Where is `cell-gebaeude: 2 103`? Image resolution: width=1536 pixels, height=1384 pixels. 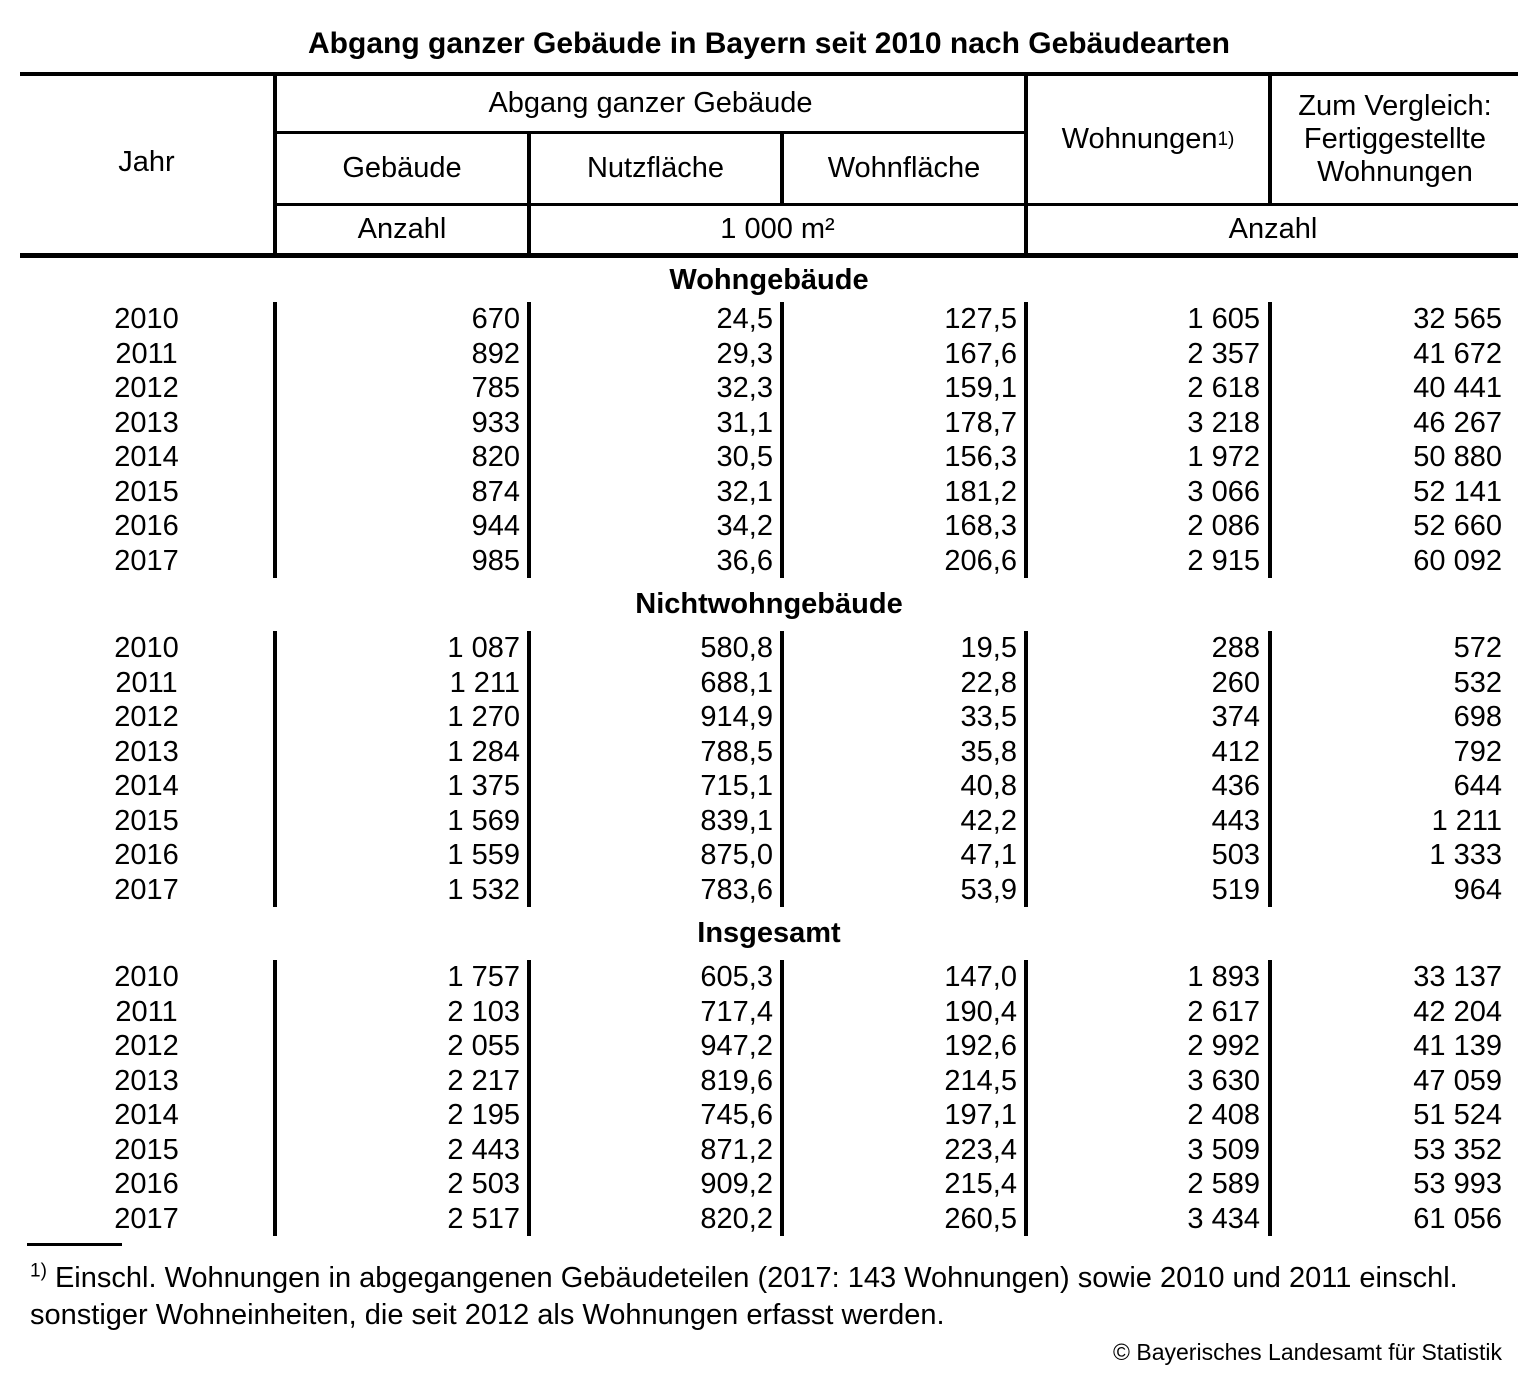
cell-gebaeude: 2 103 is located at coordinates (483, 1011).